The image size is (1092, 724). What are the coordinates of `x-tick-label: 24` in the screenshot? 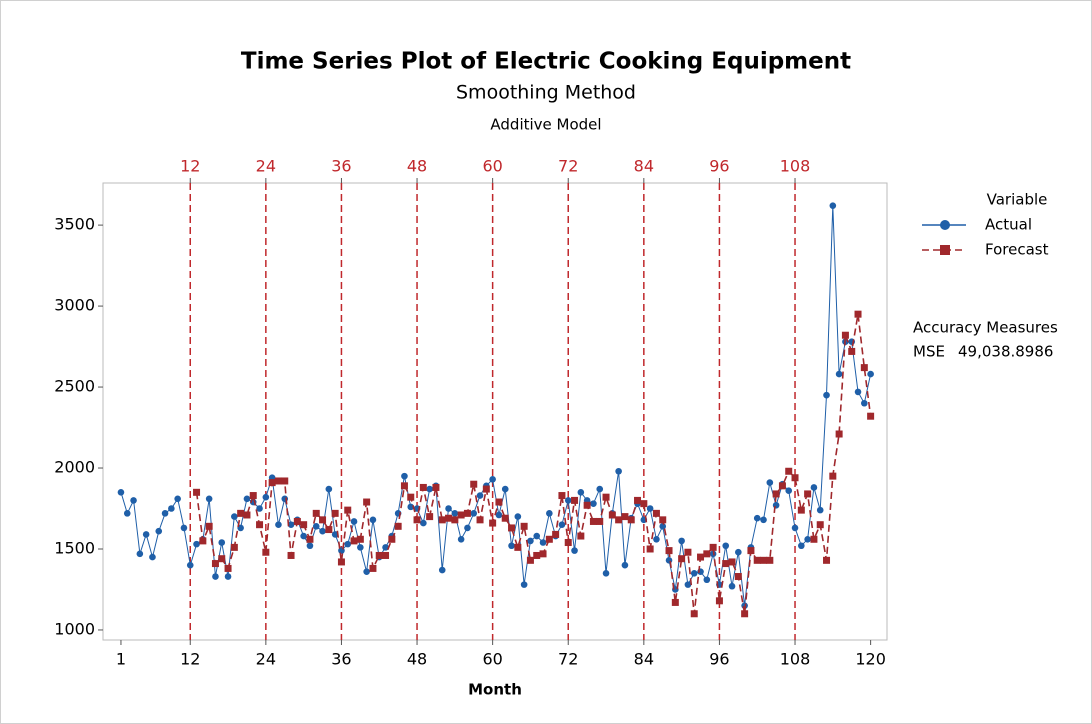 It's located at (266, 659).